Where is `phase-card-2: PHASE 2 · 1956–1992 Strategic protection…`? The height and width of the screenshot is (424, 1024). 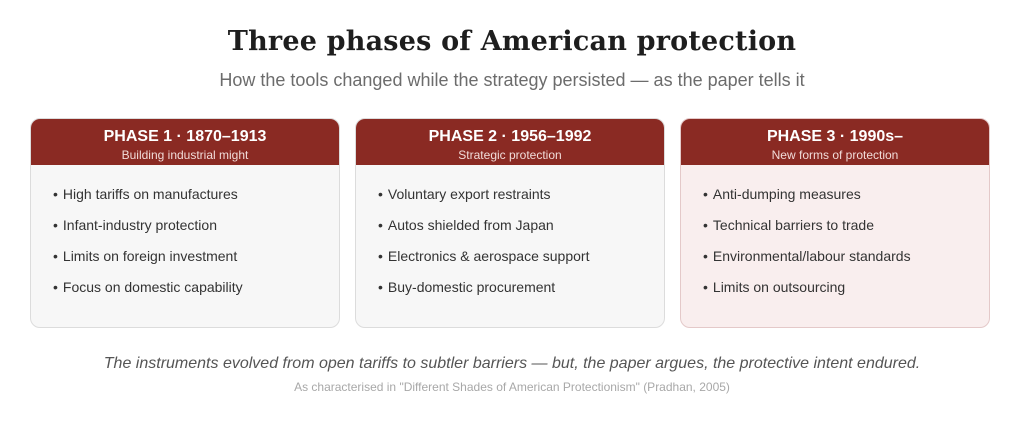
phase-card-2: PHASE 2 · 1956–1992 Strategic protection… is located at coordinates (510, 223).